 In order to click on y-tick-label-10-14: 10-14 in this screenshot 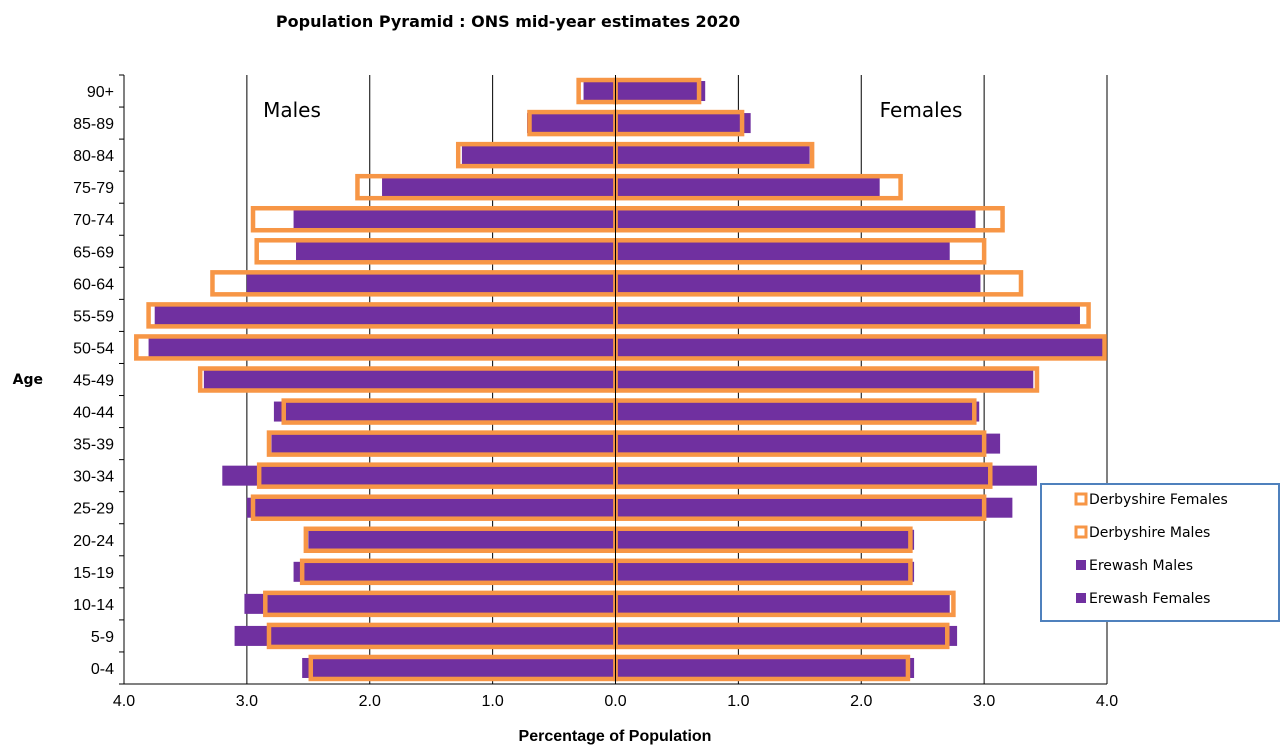, I will do `click(93, 605)`.